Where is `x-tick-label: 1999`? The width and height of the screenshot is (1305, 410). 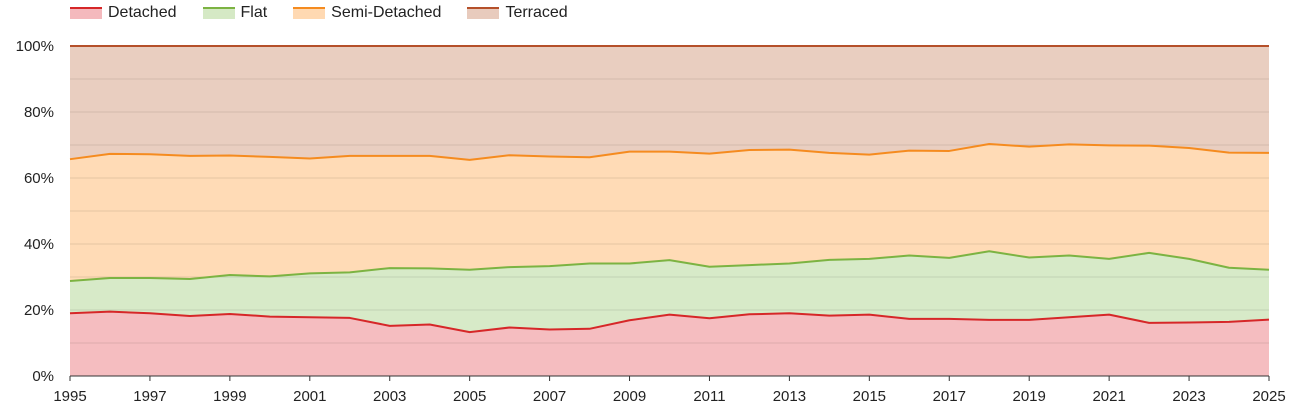 x-tick-label: 1999 is located at coordinates (229, 396).